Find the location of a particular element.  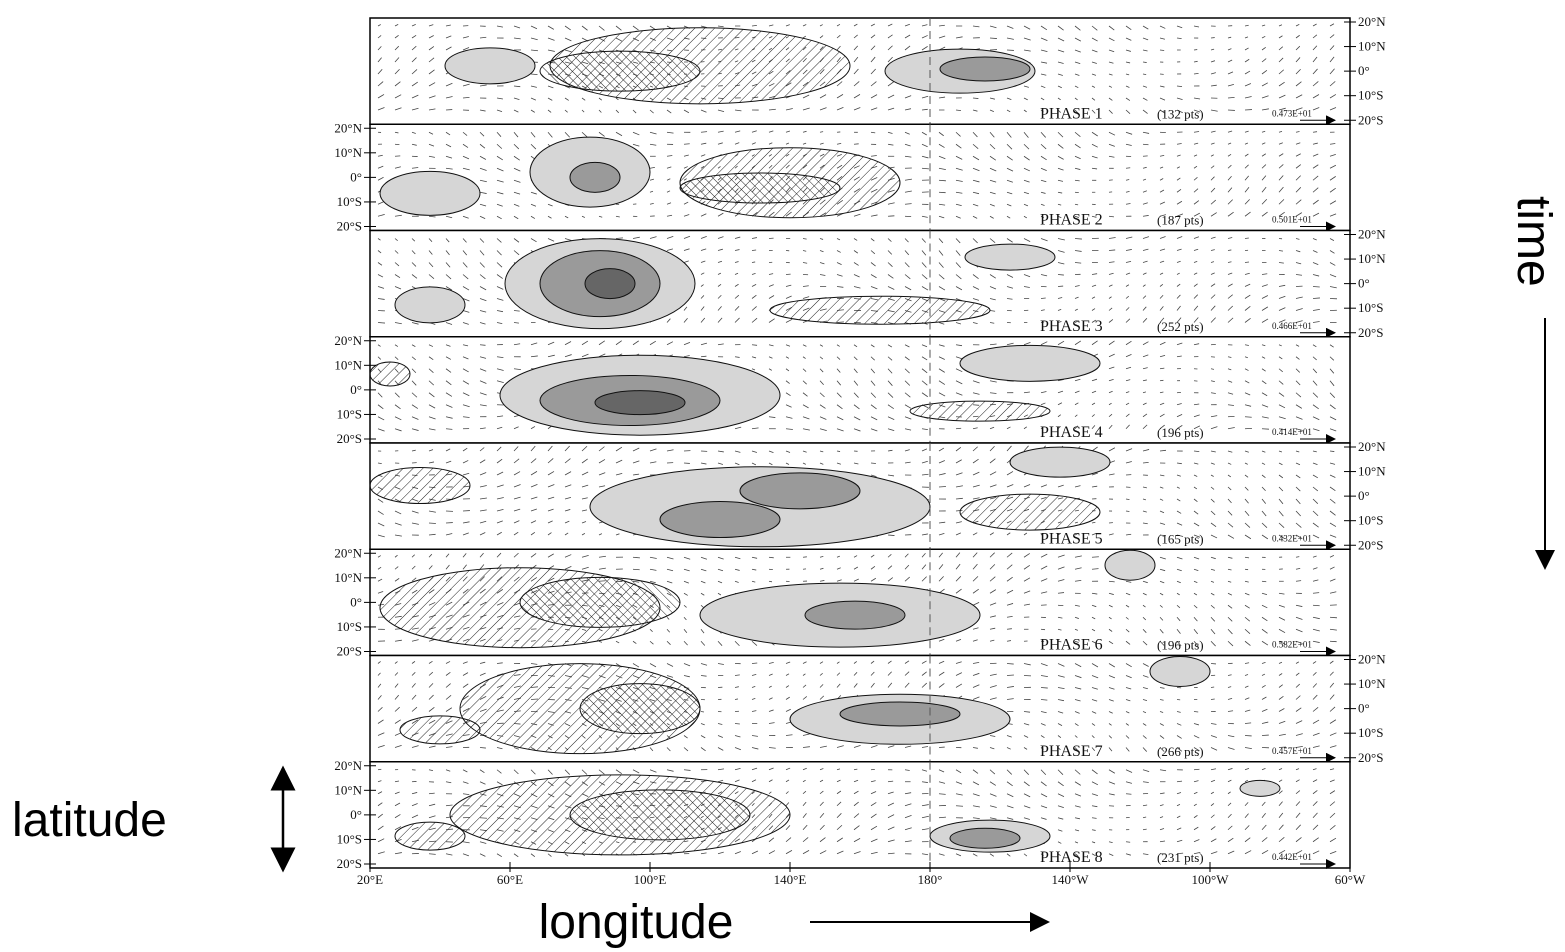

lon-label: 60°W is located at coordinates (1350, 879).